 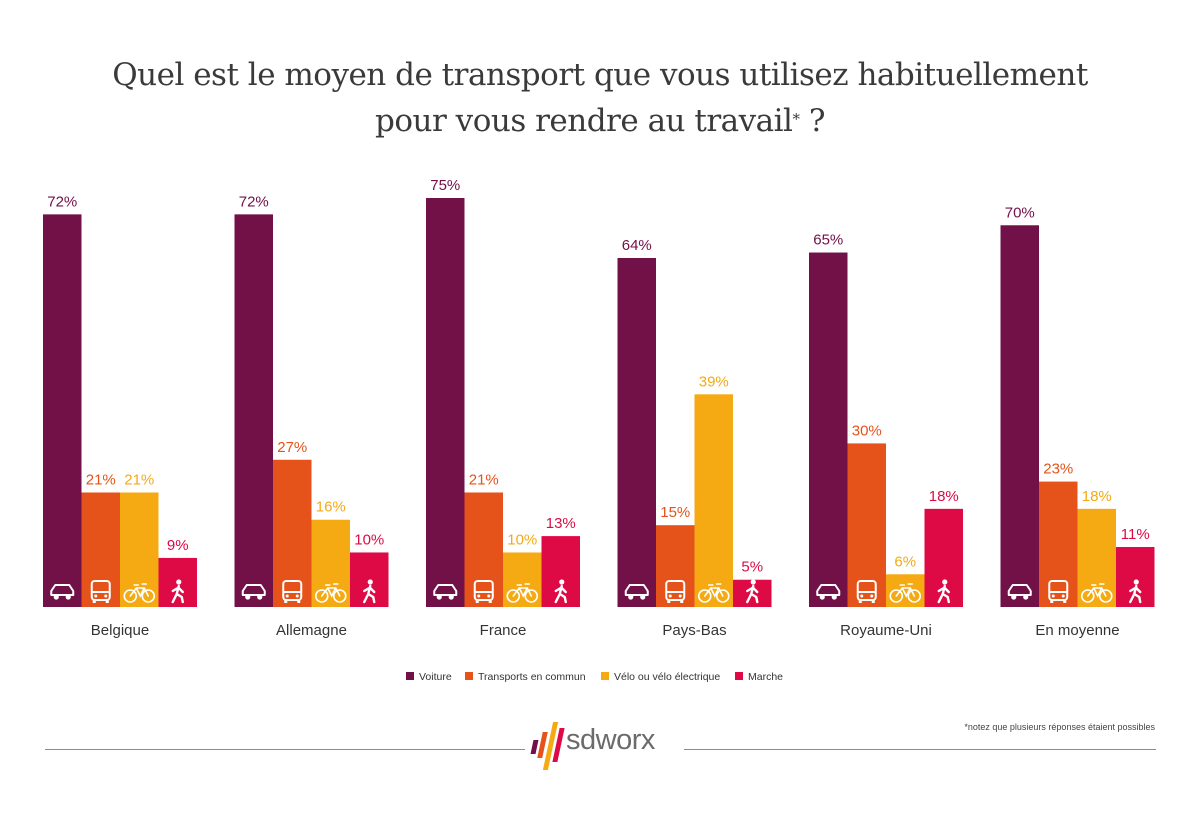 What do you see at coordinates (610, 740) in the screenshot?
I see `logo-wordmark: sdworx` at bounding box center [610, 740].